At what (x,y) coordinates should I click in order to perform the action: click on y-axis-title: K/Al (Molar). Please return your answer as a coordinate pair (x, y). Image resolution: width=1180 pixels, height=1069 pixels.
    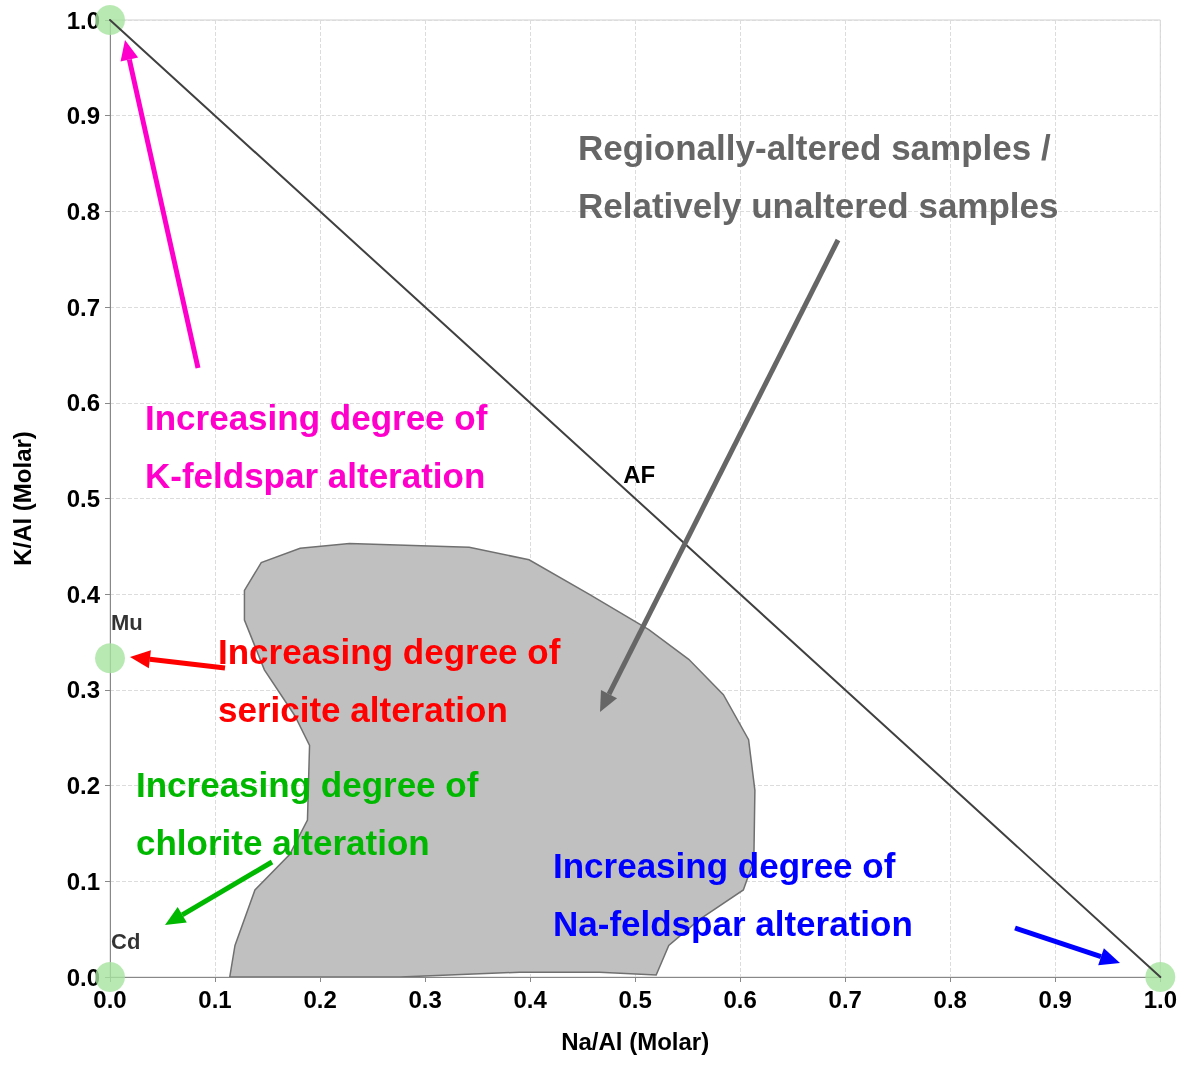
    Looking at the image, I should click on (22, 498).